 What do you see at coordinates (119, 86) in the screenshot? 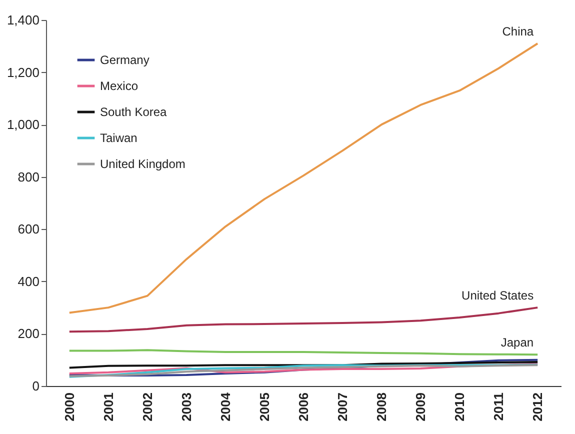
I see `legend-label: Mexico` at bounding box center [119, 86].